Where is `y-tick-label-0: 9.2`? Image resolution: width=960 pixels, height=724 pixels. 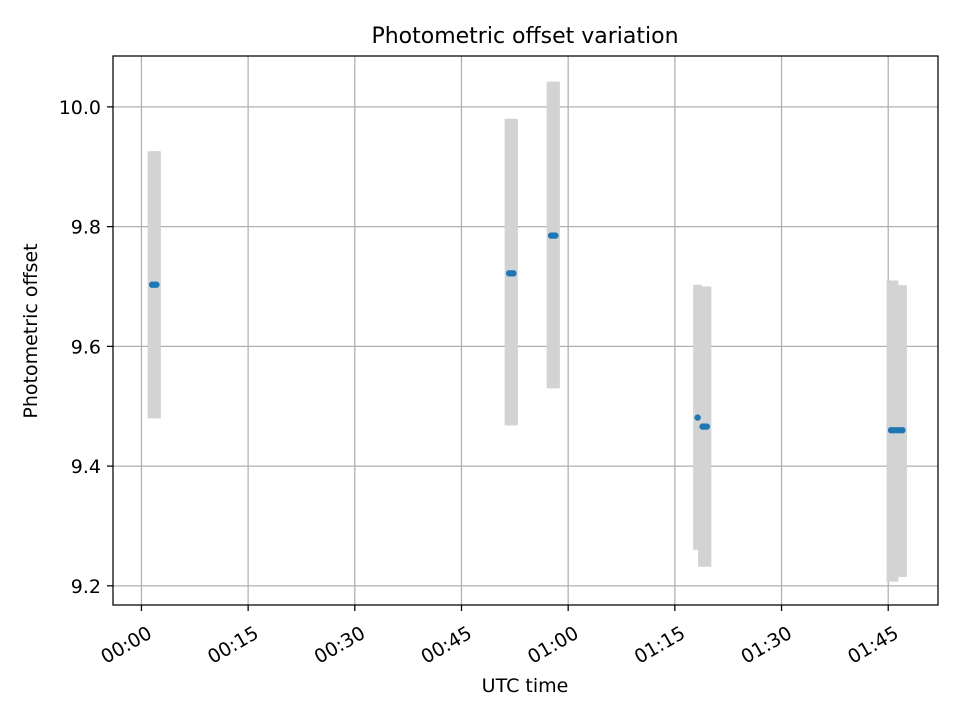 y-tick-label-0: 9.2 is located at coordinates (86, 587).